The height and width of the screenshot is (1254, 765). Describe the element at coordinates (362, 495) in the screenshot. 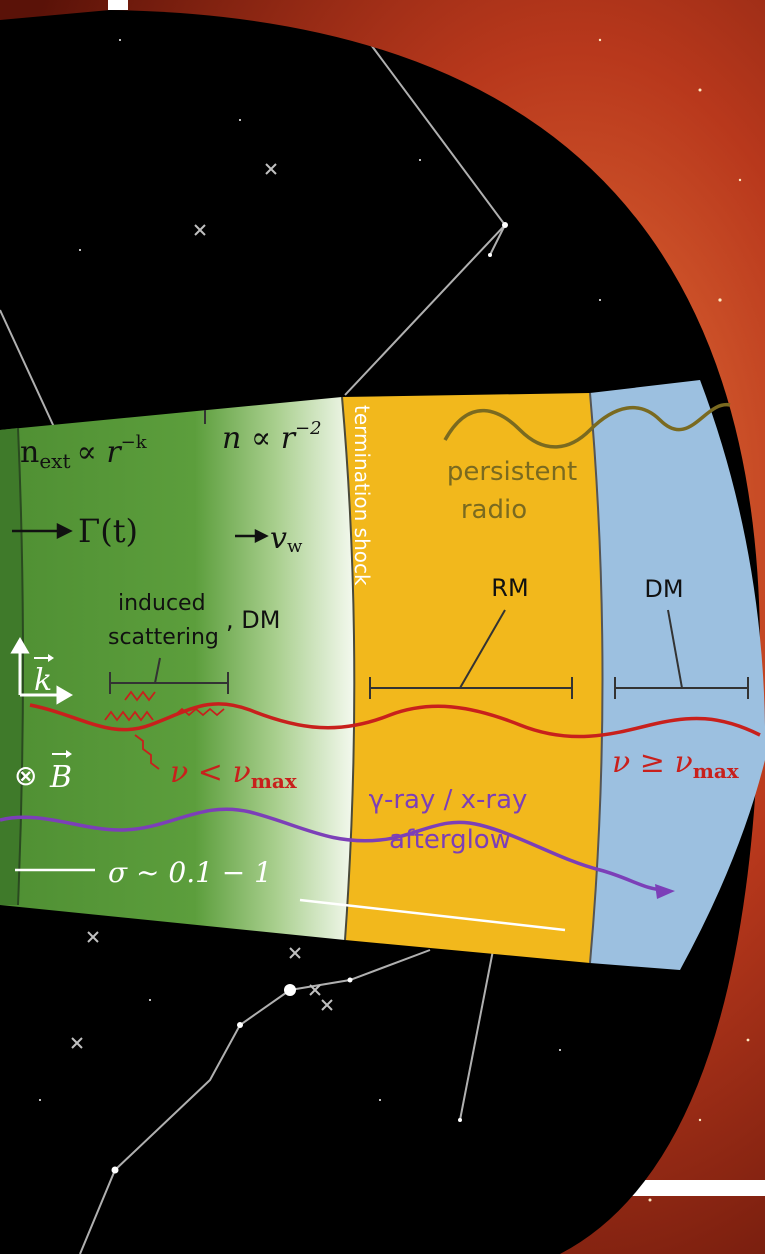

I see `termination-shock-label: termination shock` at that location.